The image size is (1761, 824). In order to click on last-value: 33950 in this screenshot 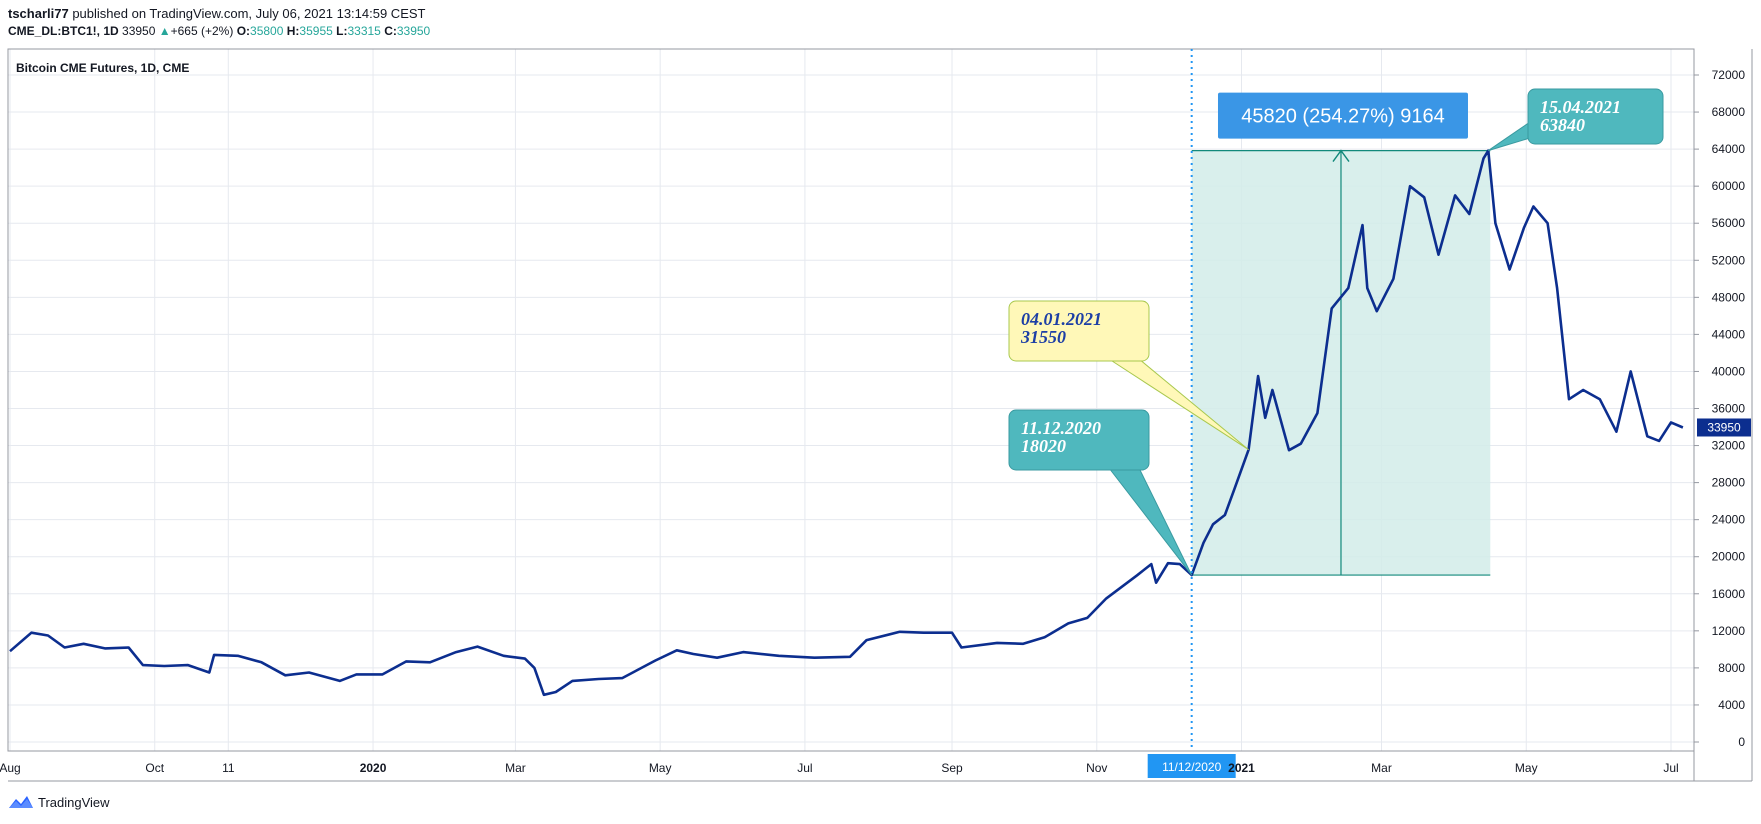, I will do `click(139, 31)`.